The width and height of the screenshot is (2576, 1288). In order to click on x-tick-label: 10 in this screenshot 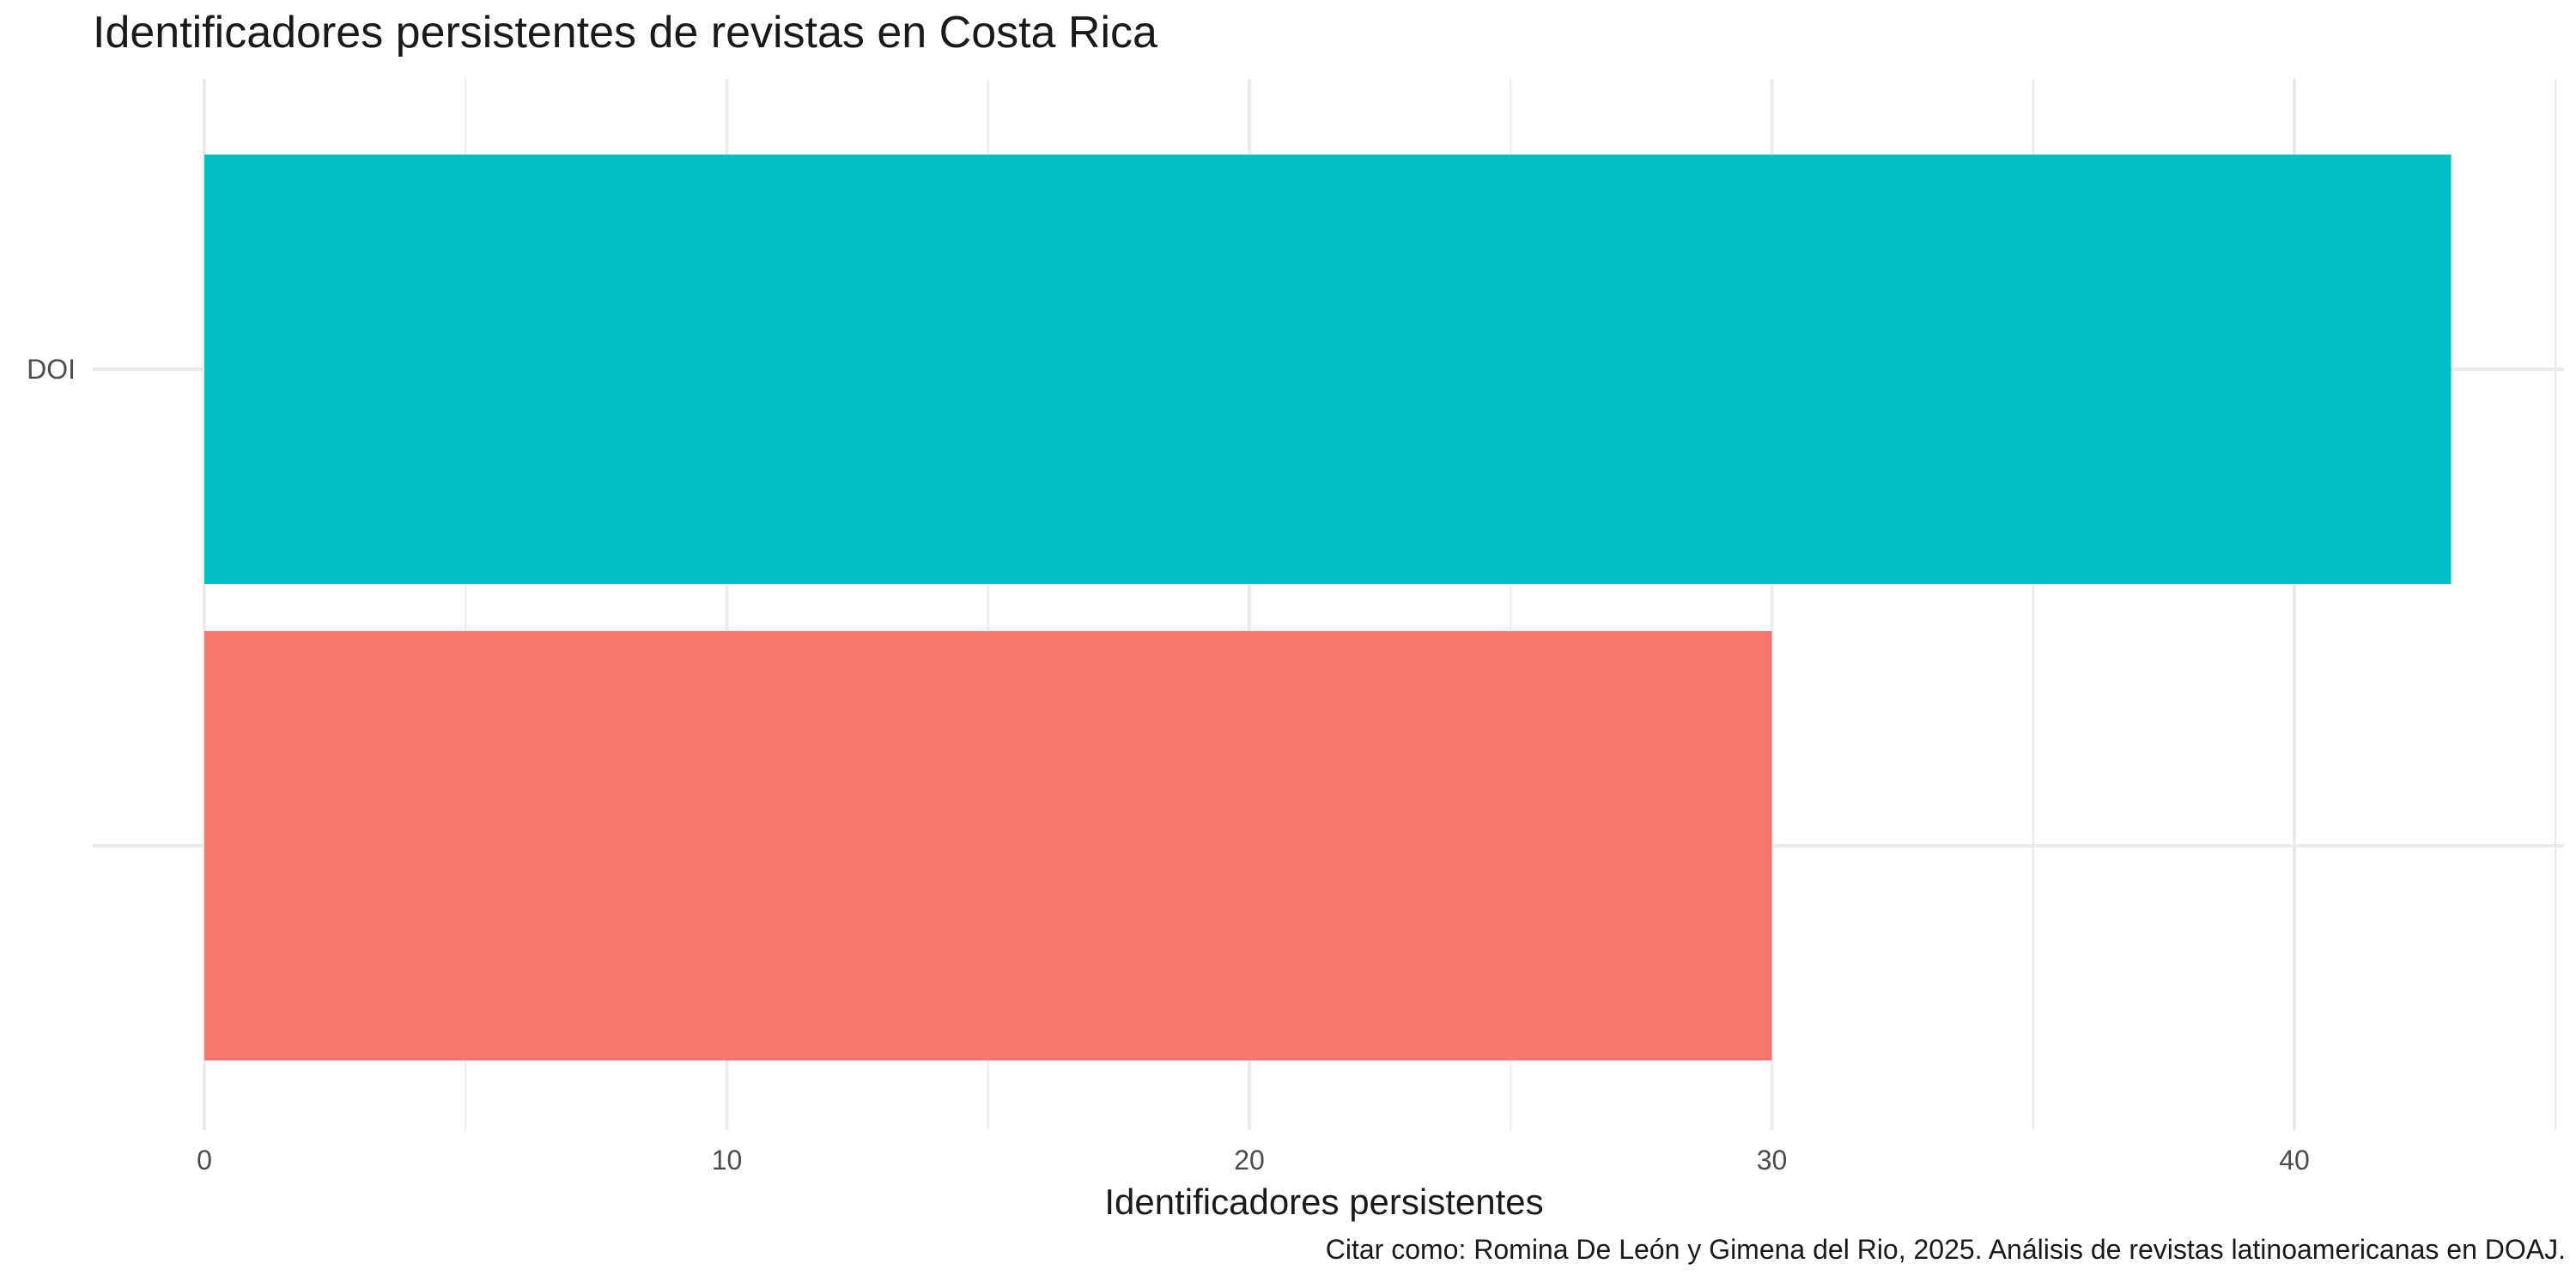, I will do `click(727, 1160)`.